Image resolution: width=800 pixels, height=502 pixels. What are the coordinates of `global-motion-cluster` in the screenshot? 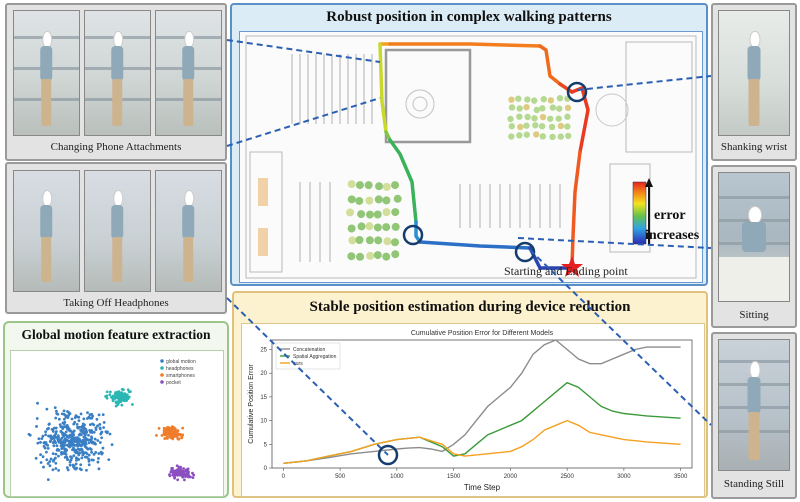 It's located at (70, 441).